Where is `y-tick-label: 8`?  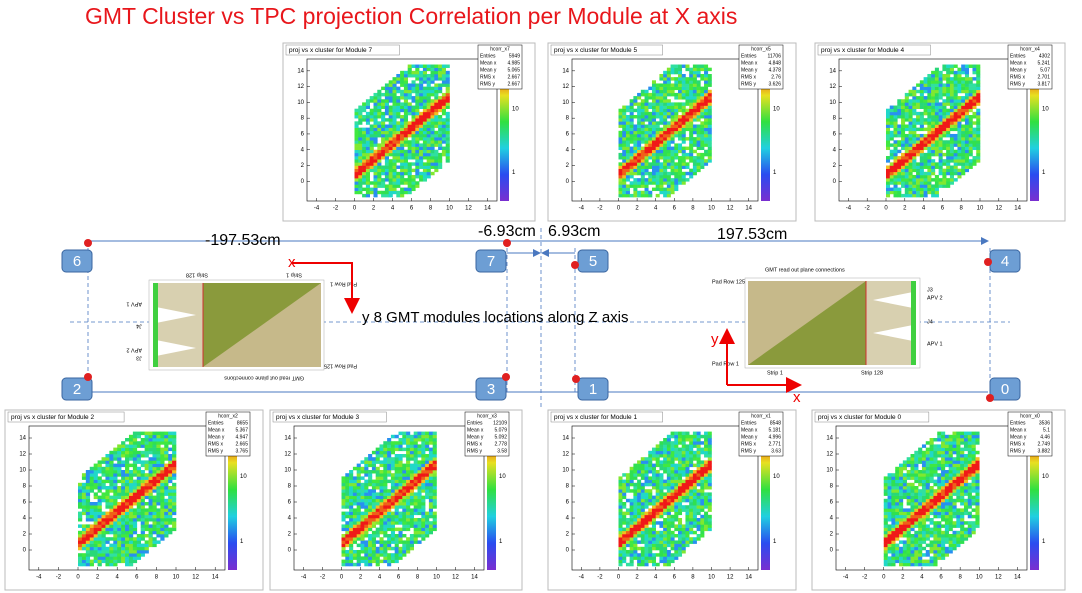
y-tick-label: 8 is located at coordinates (835, 119).